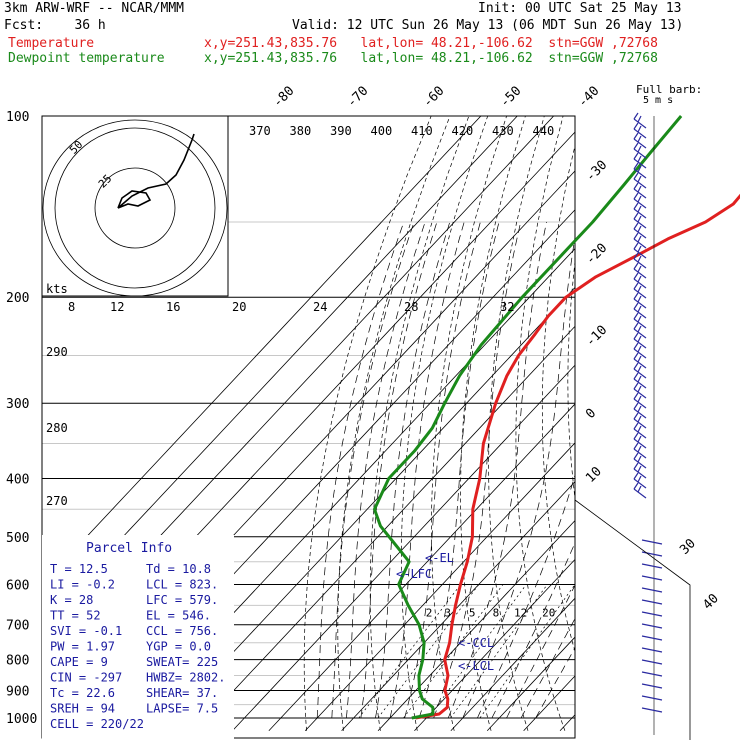  I want to click on pressure-tick-label: 300, so click(17, 404).